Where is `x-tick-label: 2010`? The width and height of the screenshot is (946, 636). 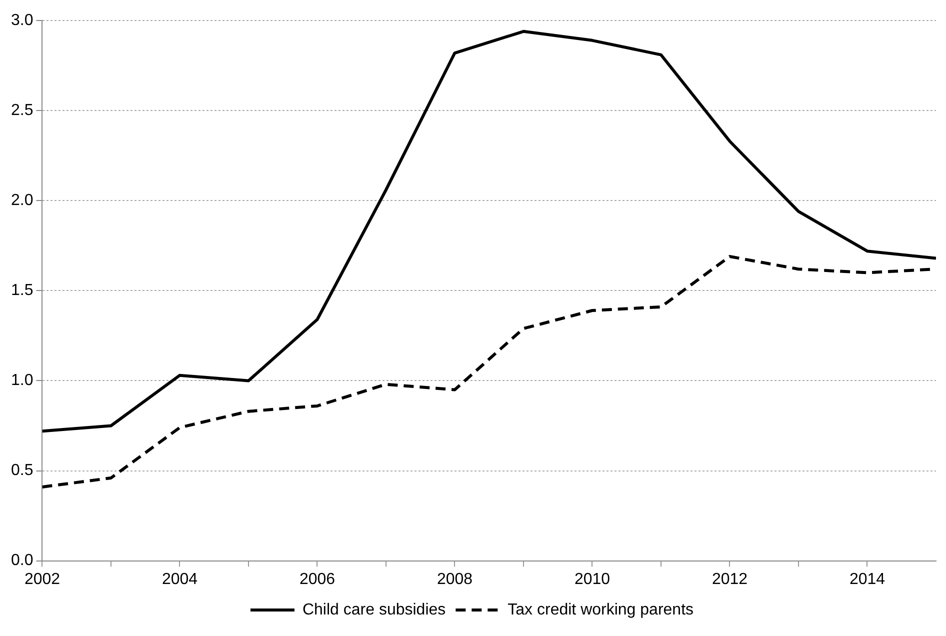
x-tick-label: 2010 is located at coordinates (592, 579).